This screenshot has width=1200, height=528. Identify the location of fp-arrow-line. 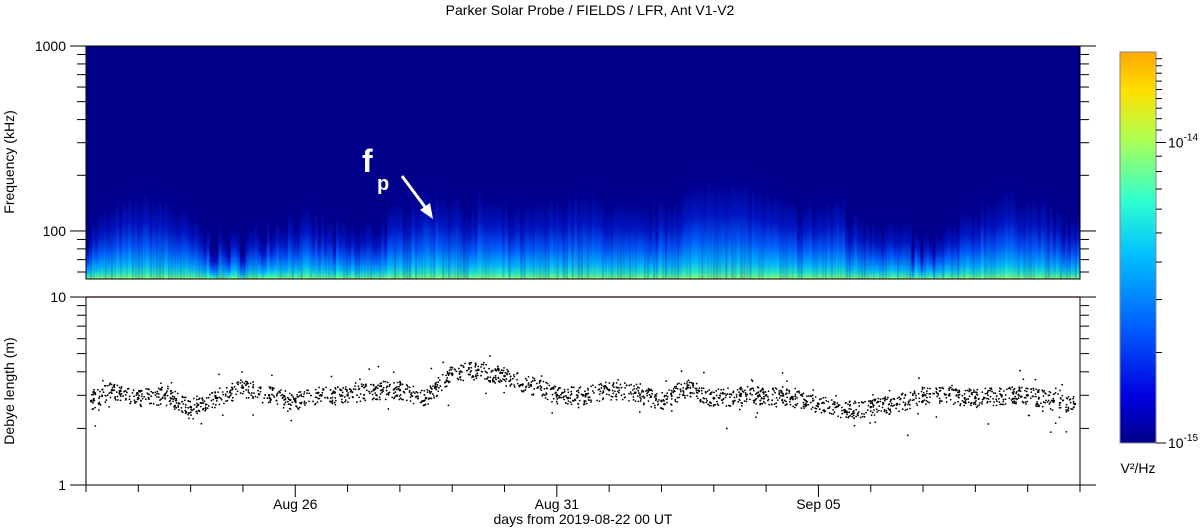
(415, 193).